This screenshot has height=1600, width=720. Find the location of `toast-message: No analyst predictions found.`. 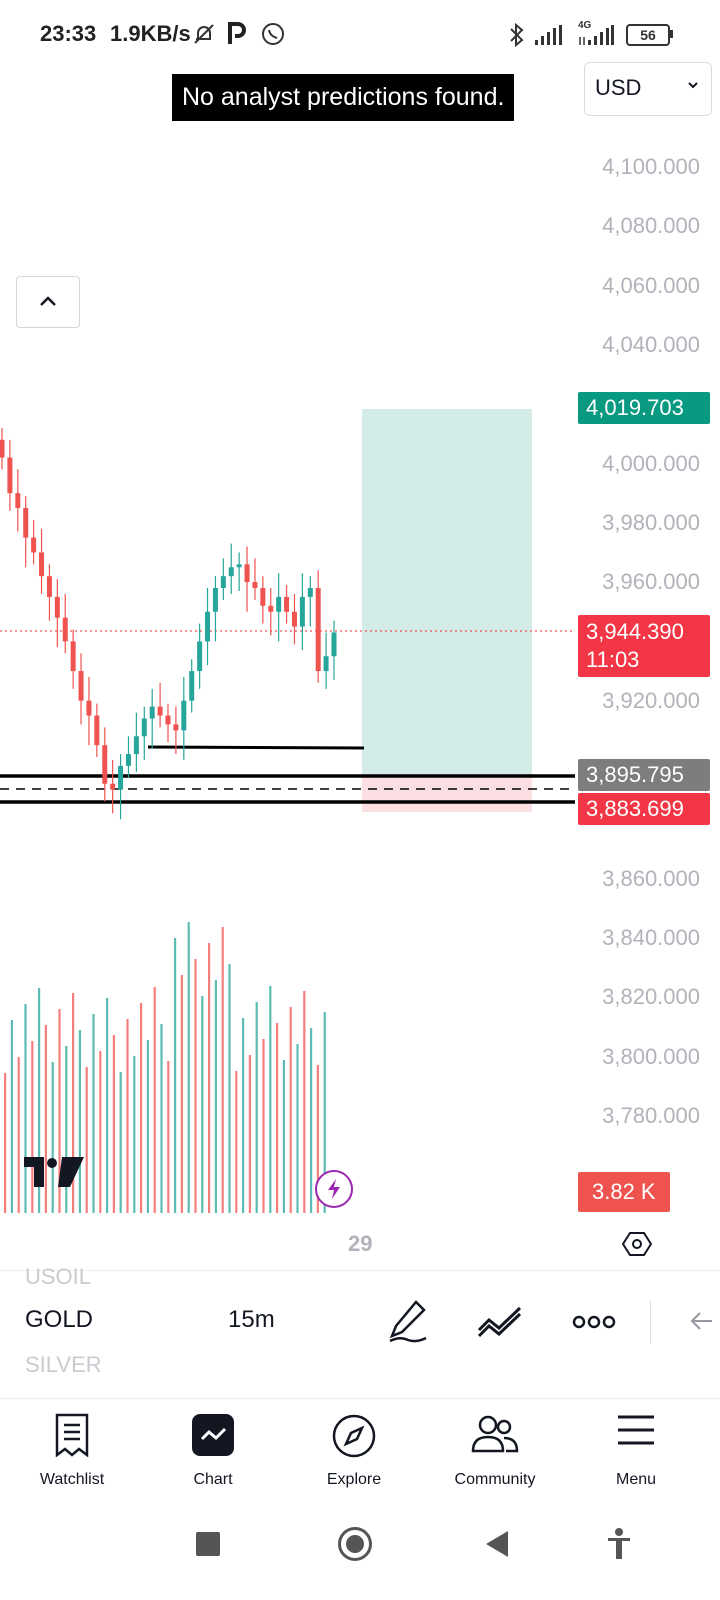

toast-message: No analyst predictions found. is located at coordinates (343, 97).